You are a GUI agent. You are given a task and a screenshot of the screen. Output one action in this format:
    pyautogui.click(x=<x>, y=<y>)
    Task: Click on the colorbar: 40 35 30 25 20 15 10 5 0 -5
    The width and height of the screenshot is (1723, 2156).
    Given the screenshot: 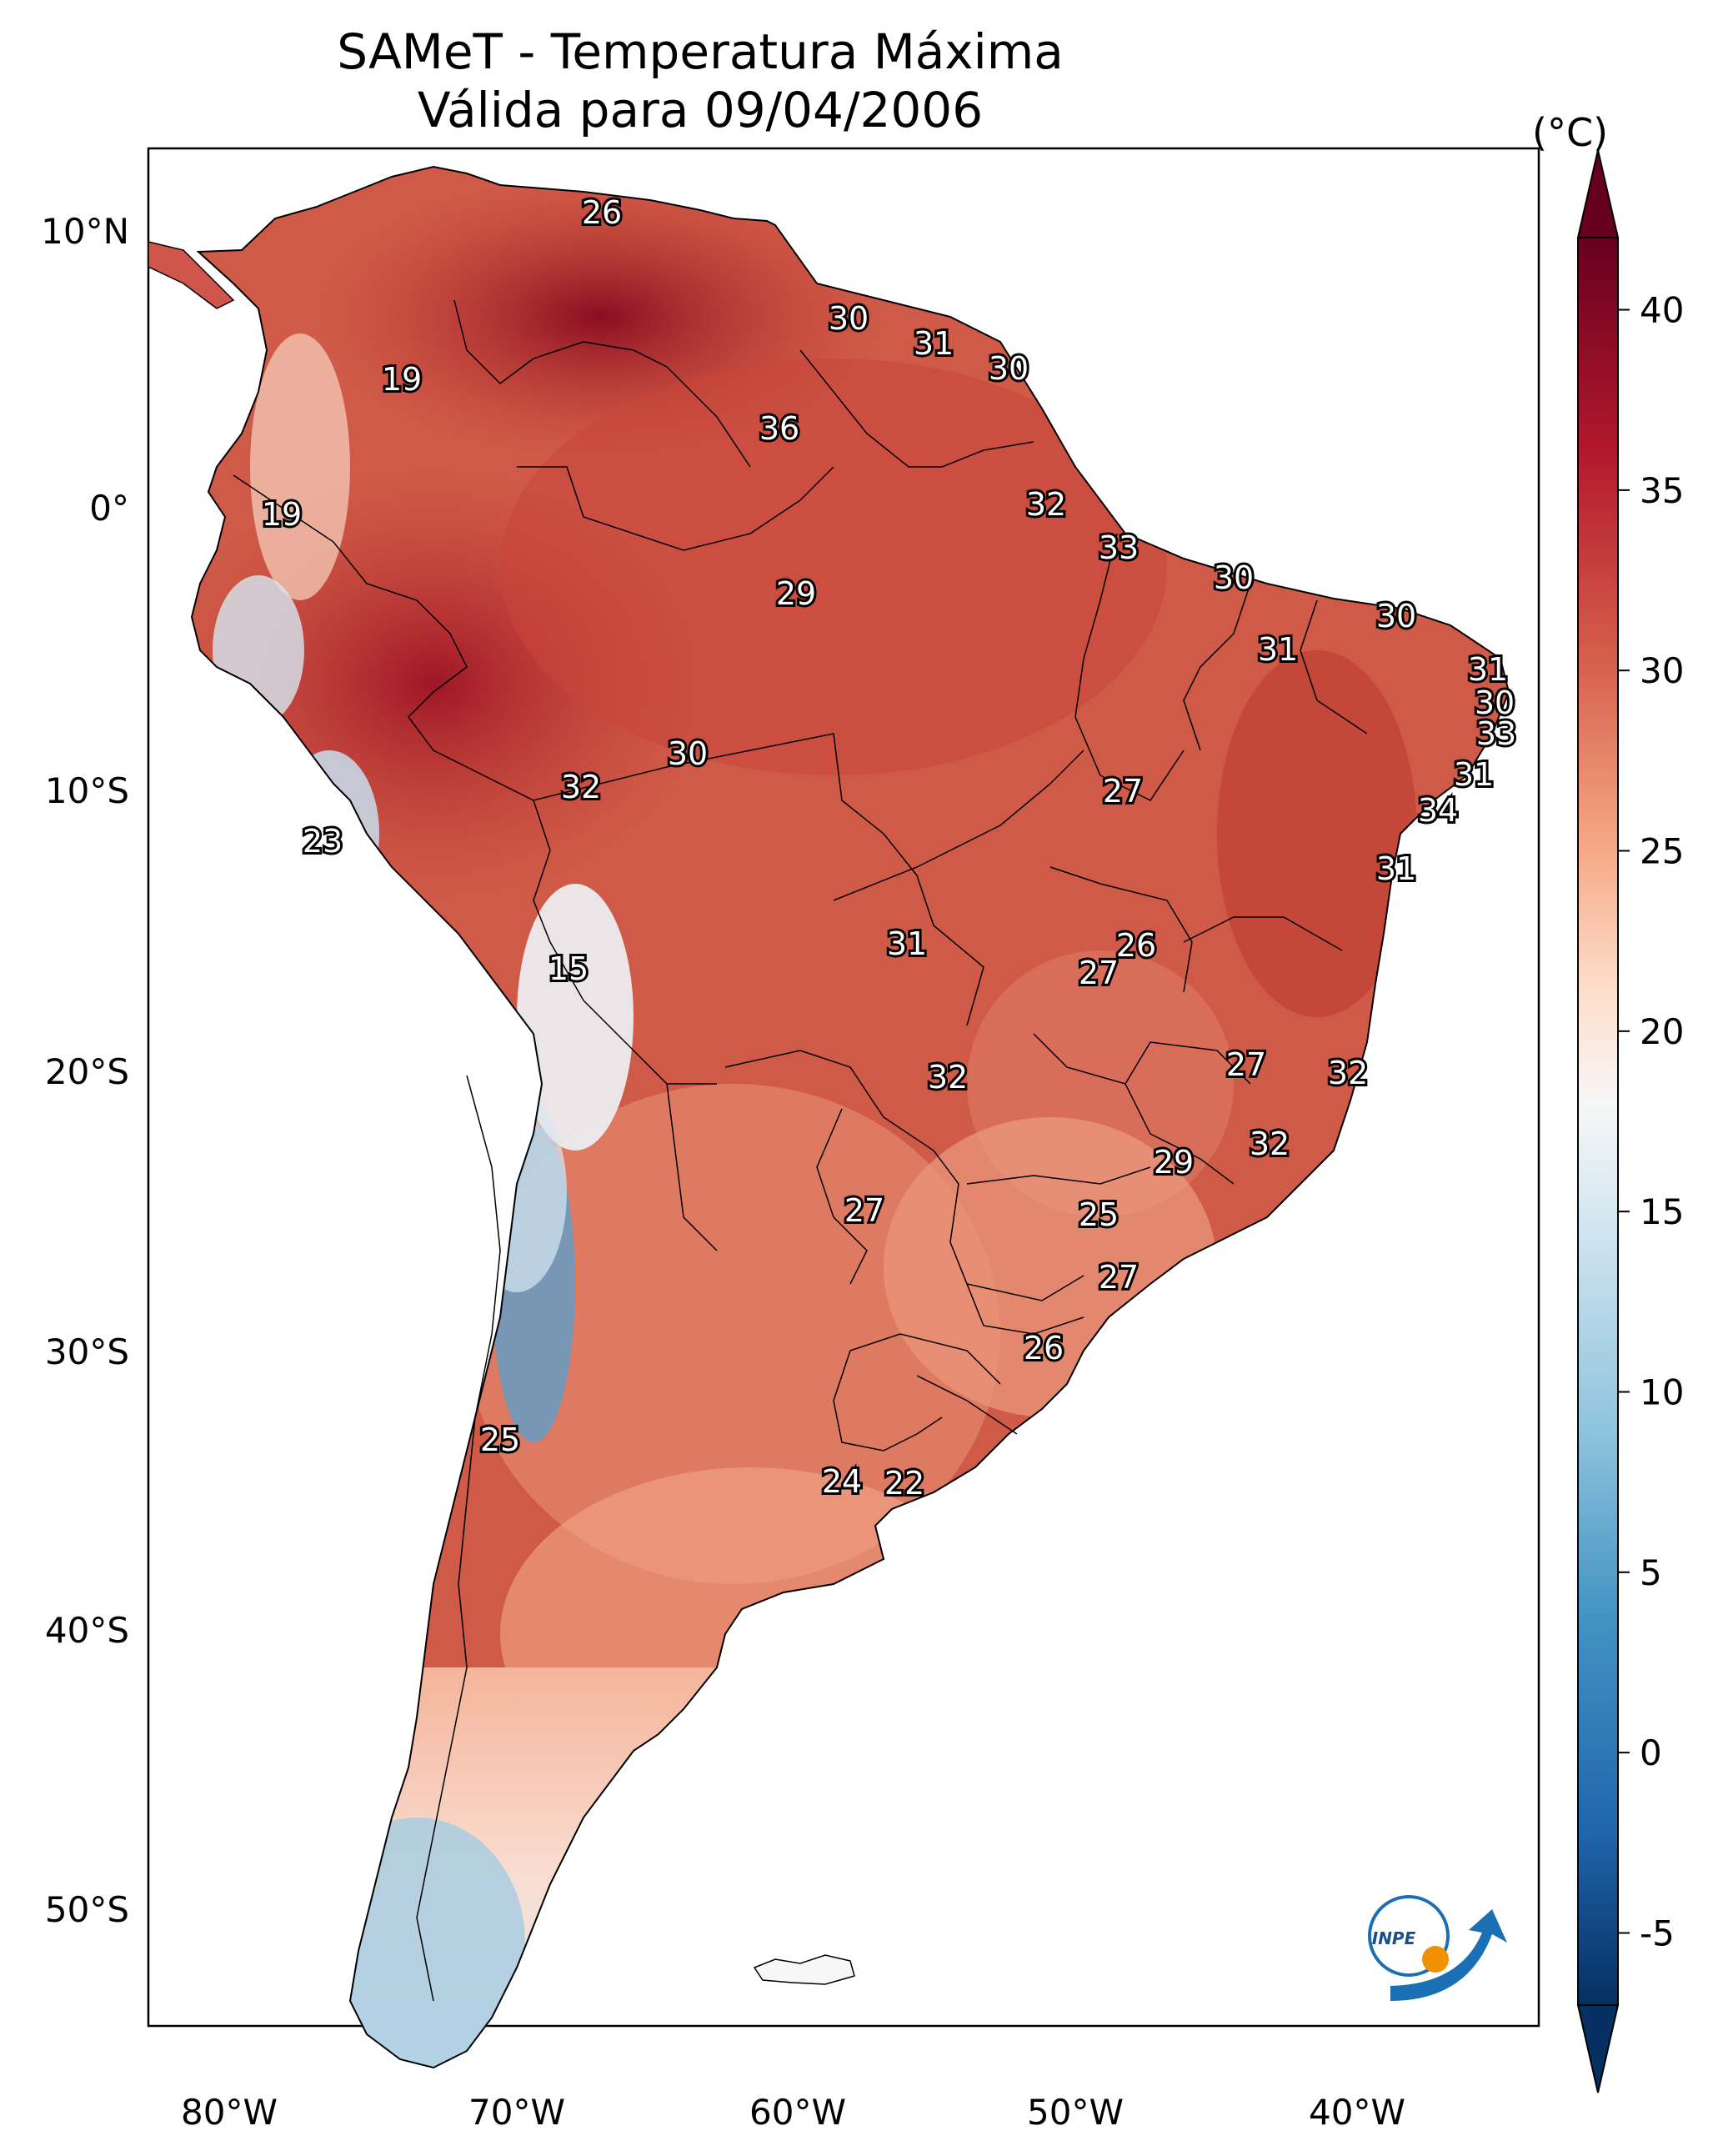 What is the action you would take?
    pyautogui.click(x=1630, y=1121)
    